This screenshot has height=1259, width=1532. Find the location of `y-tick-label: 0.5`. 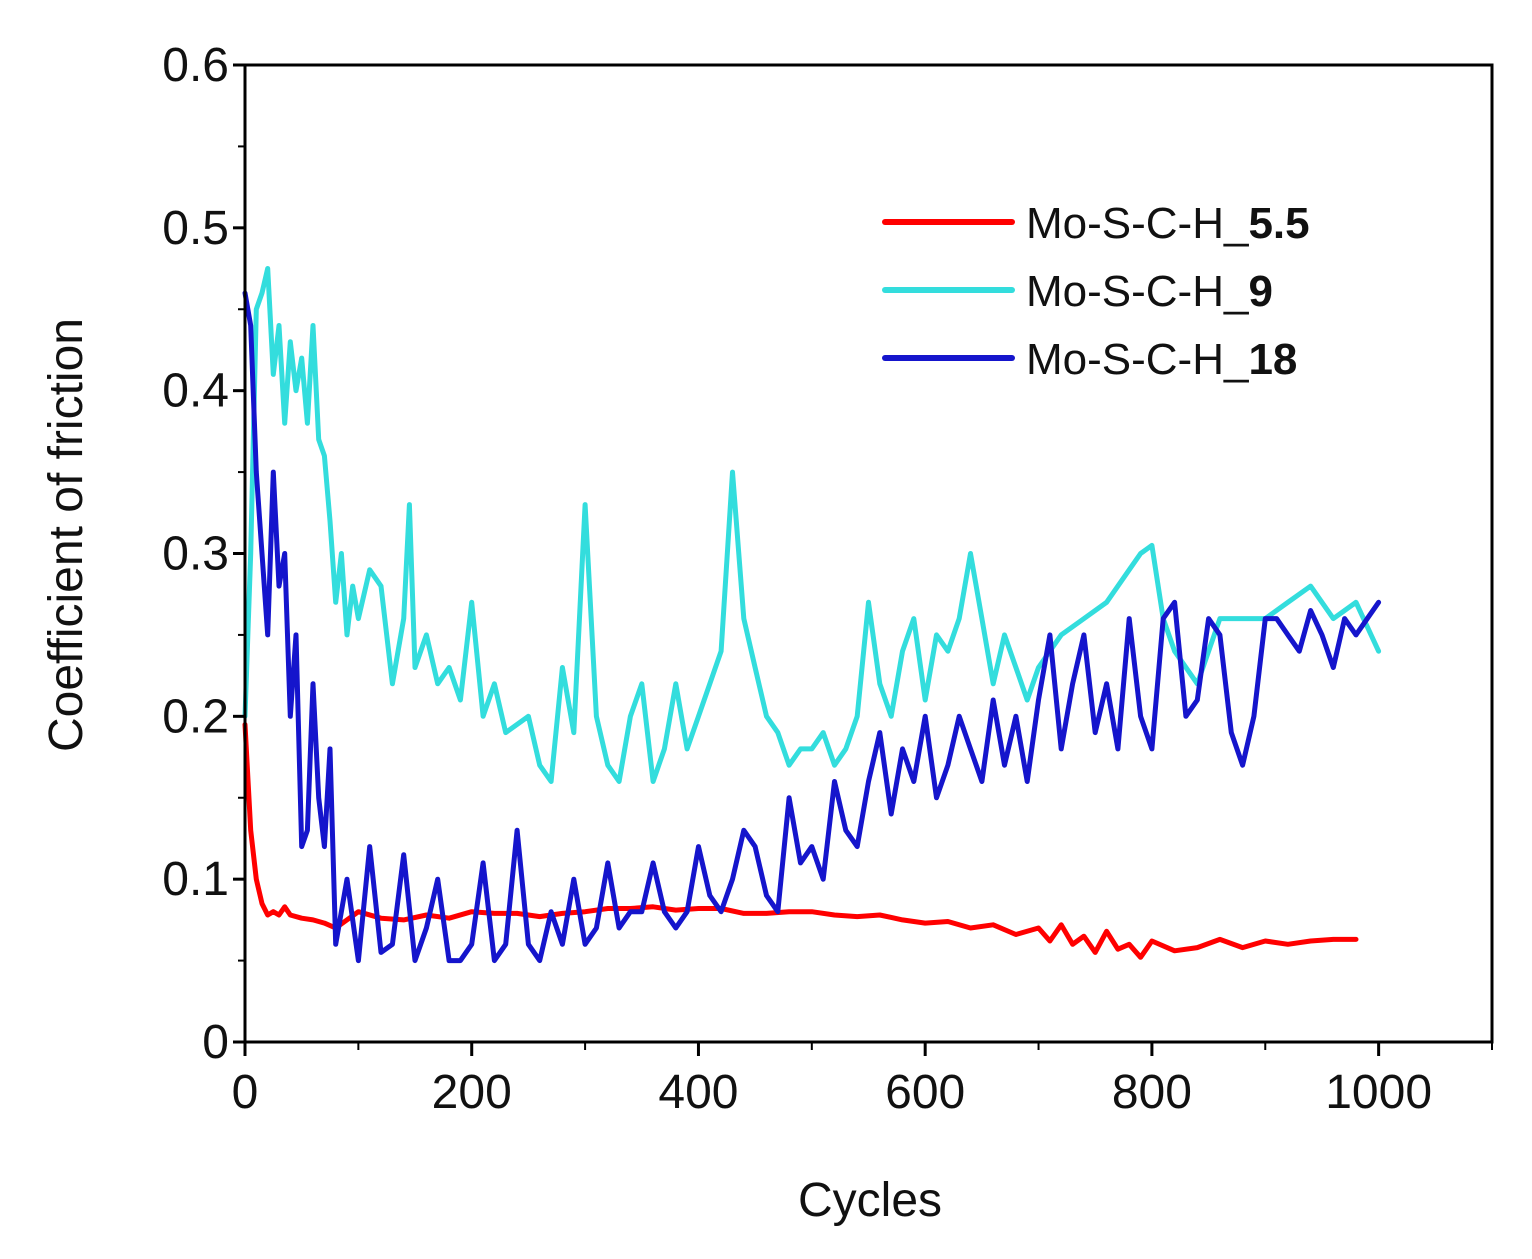

y-tick-label: 0.5 is located at coordinates (195, 228).